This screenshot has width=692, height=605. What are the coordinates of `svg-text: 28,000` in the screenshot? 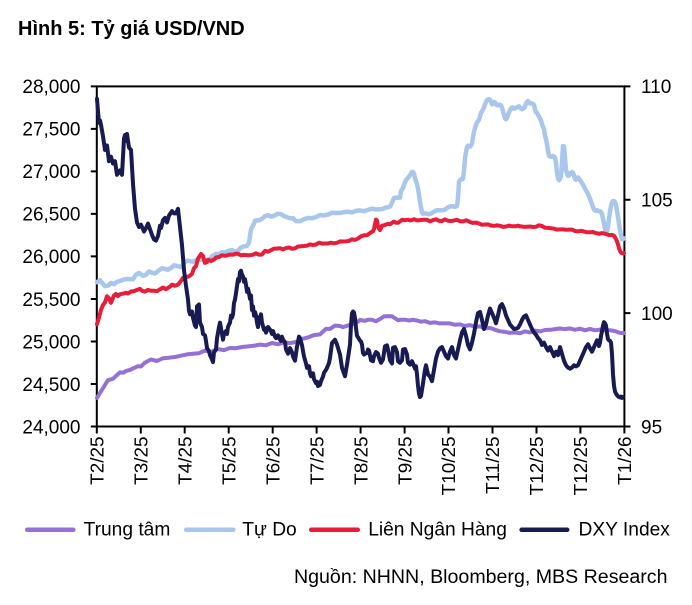 It's located at (51, 87).